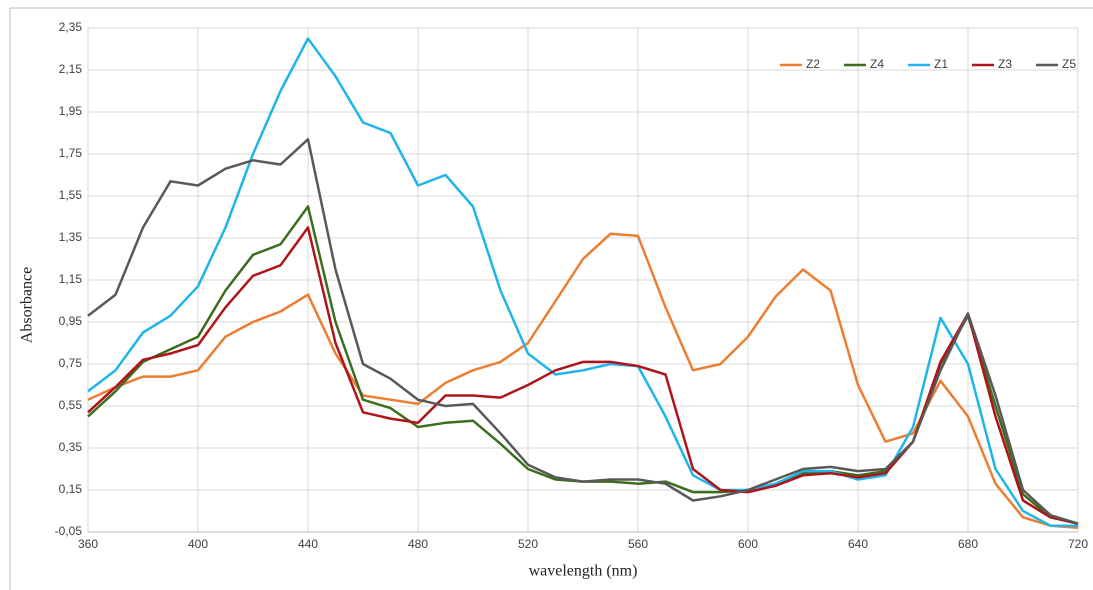 This screenshot has width=1093, height=590. I want to click on legend-label: Z3, so click(1005, 64).